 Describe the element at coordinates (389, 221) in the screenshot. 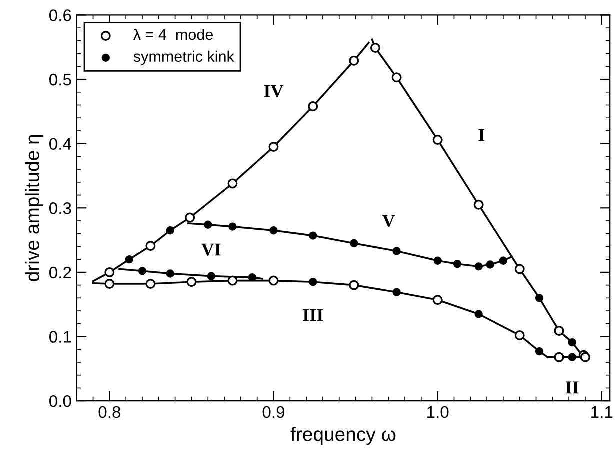

I see `annotation: V` at that location.